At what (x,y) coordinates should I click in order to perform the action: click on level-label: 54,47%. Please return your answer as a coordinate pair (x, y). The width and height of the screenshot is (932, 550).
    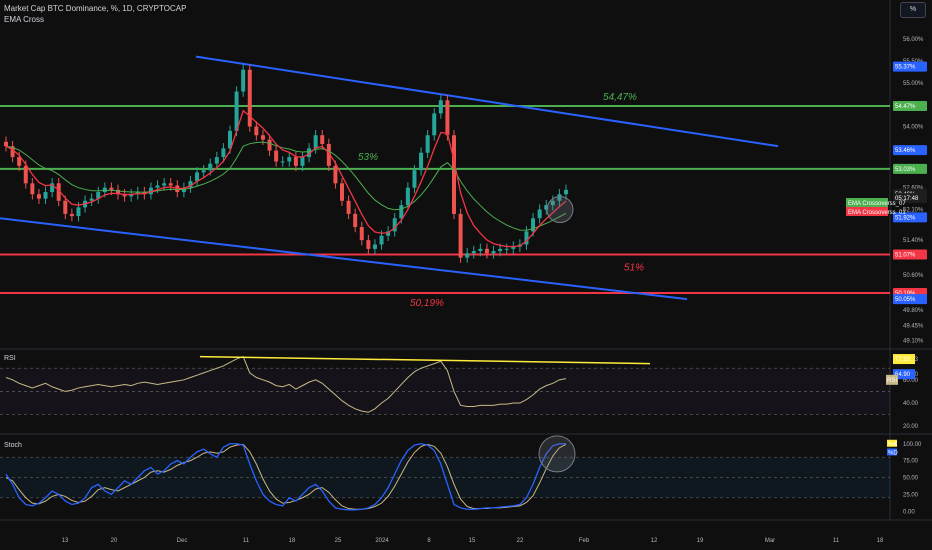
    Looking at the image, I should click on (620, 97).